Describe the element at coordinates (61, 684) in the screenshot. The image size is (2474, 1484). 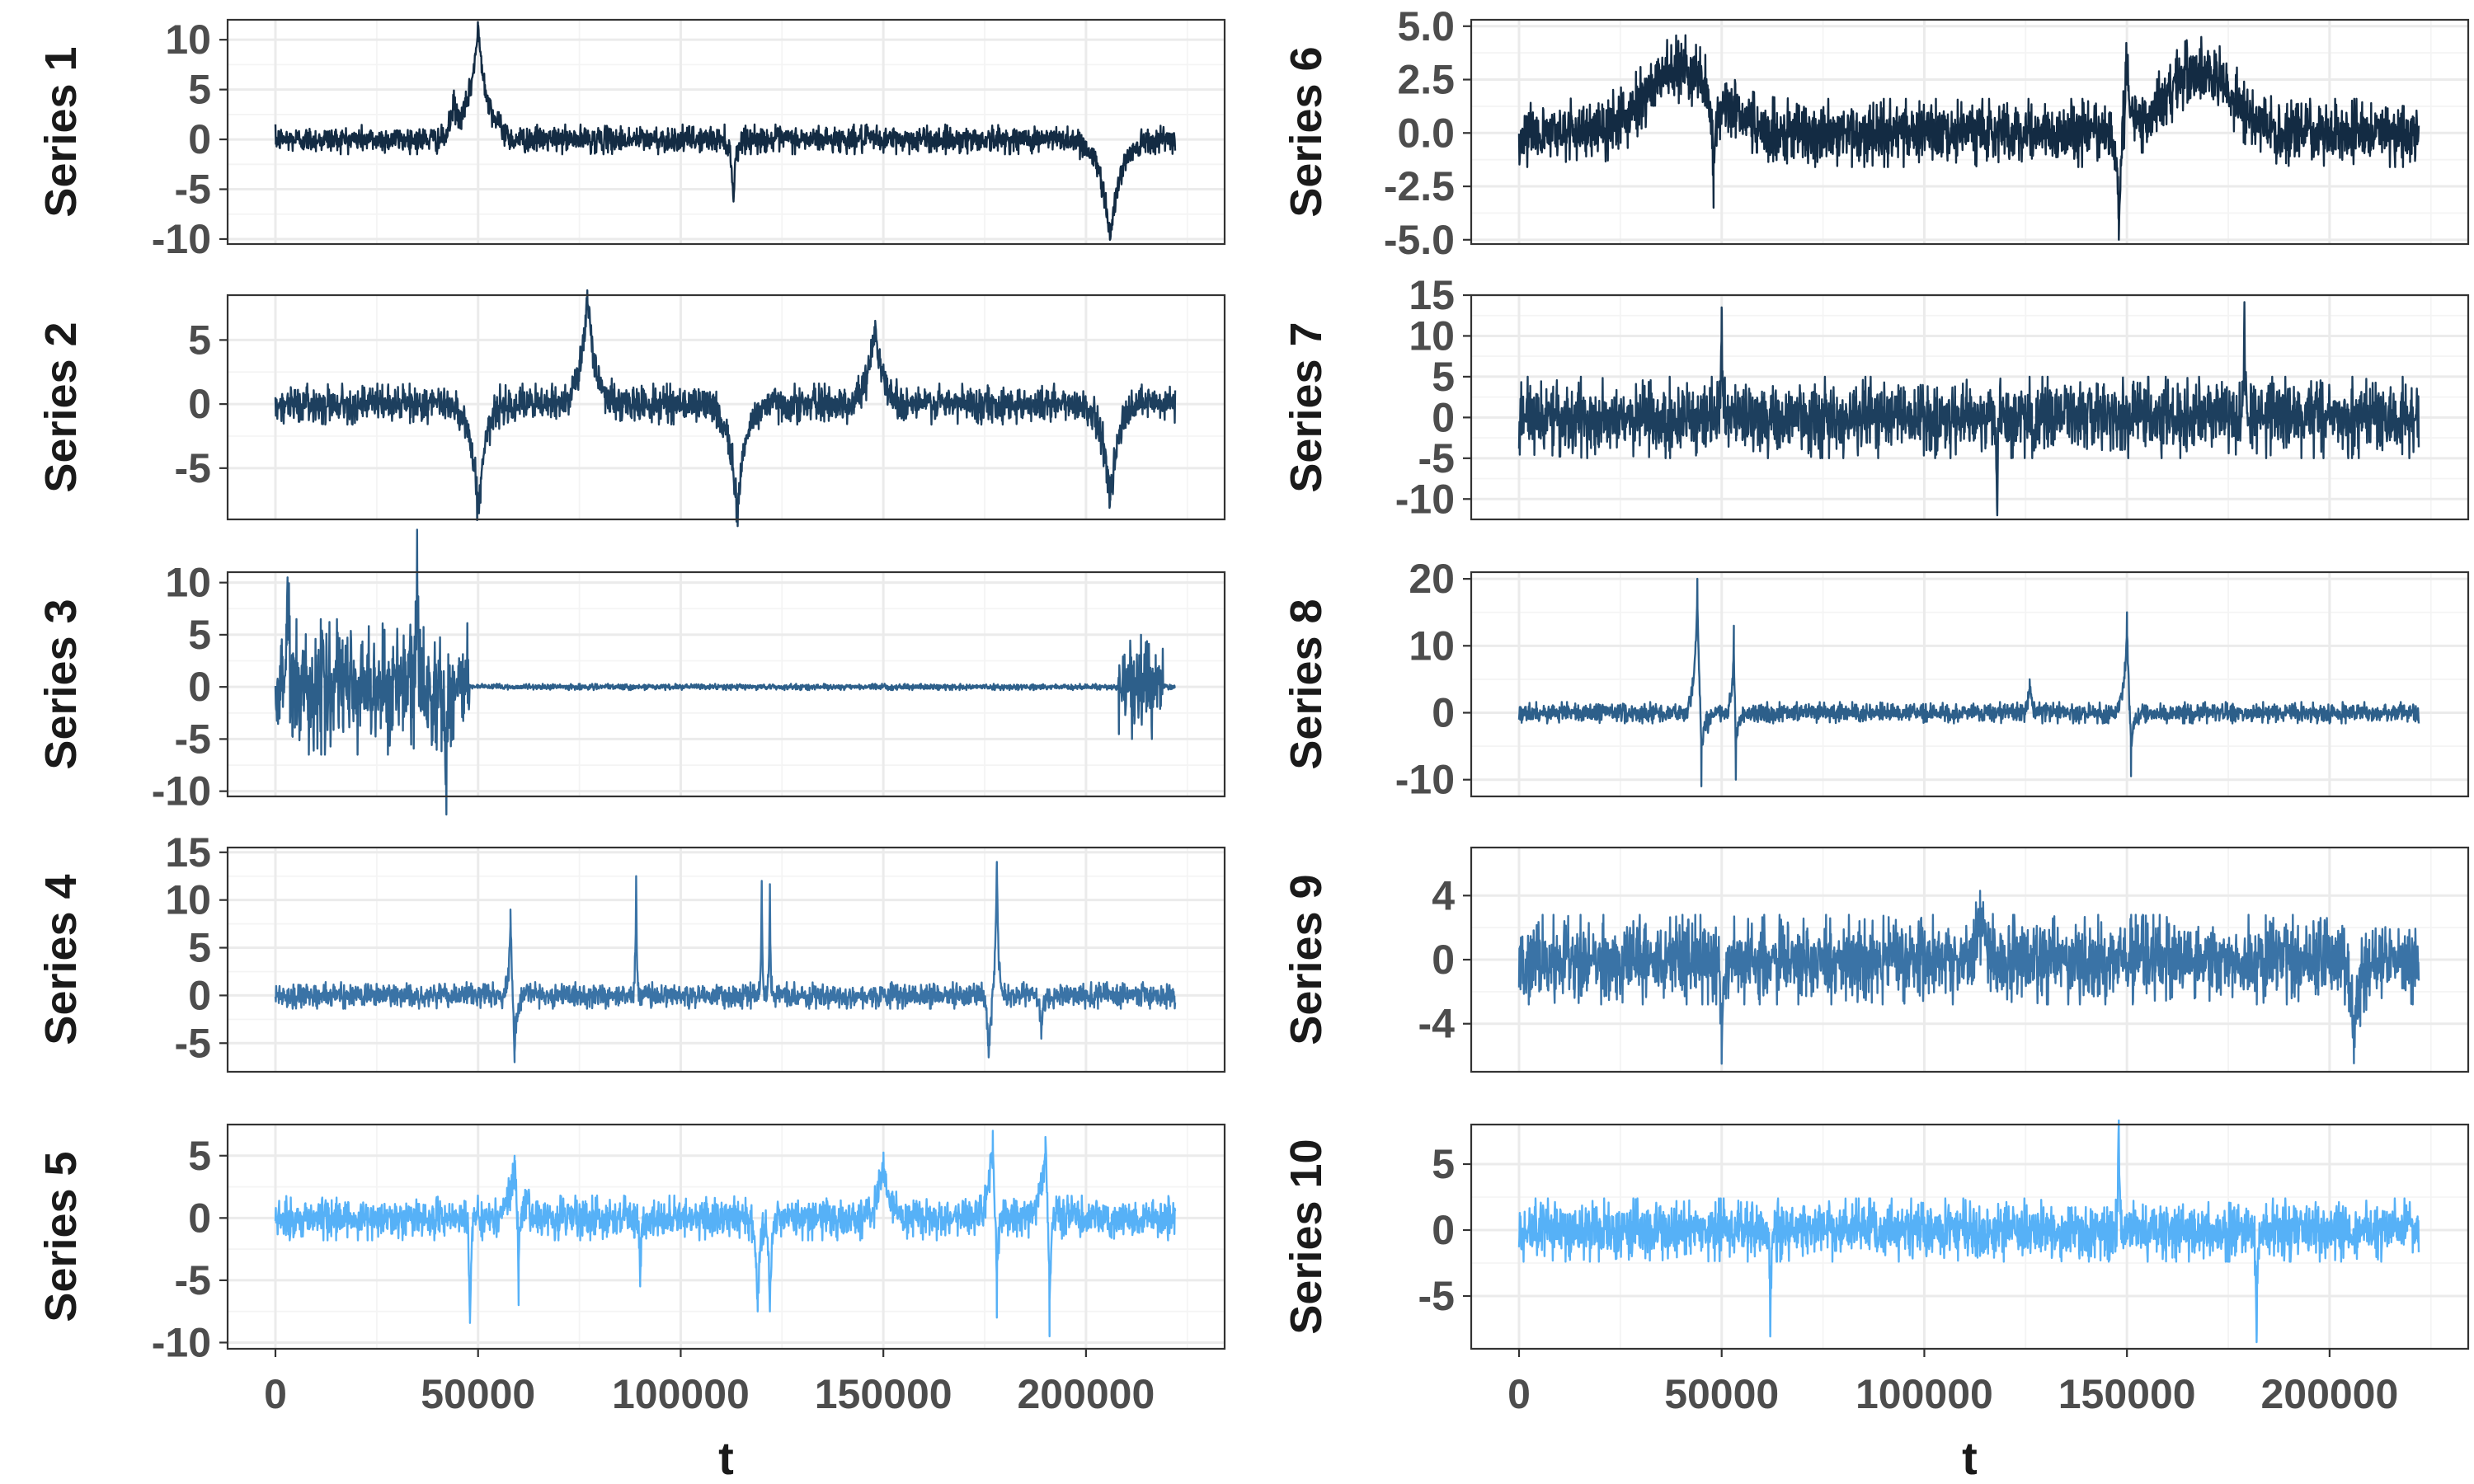
I see `series-label: Series 3` at that location.